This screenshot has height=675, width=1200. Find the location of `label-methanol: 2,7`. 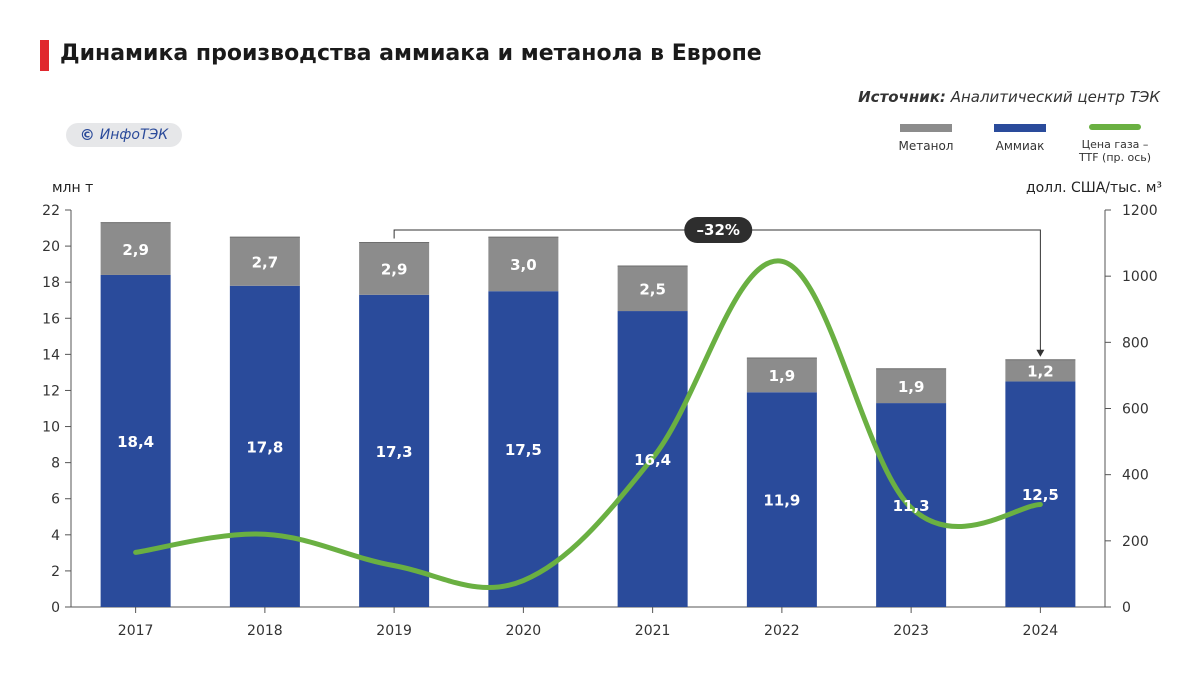

label-methanol: 2,7 is located at coordinates (265, 262).